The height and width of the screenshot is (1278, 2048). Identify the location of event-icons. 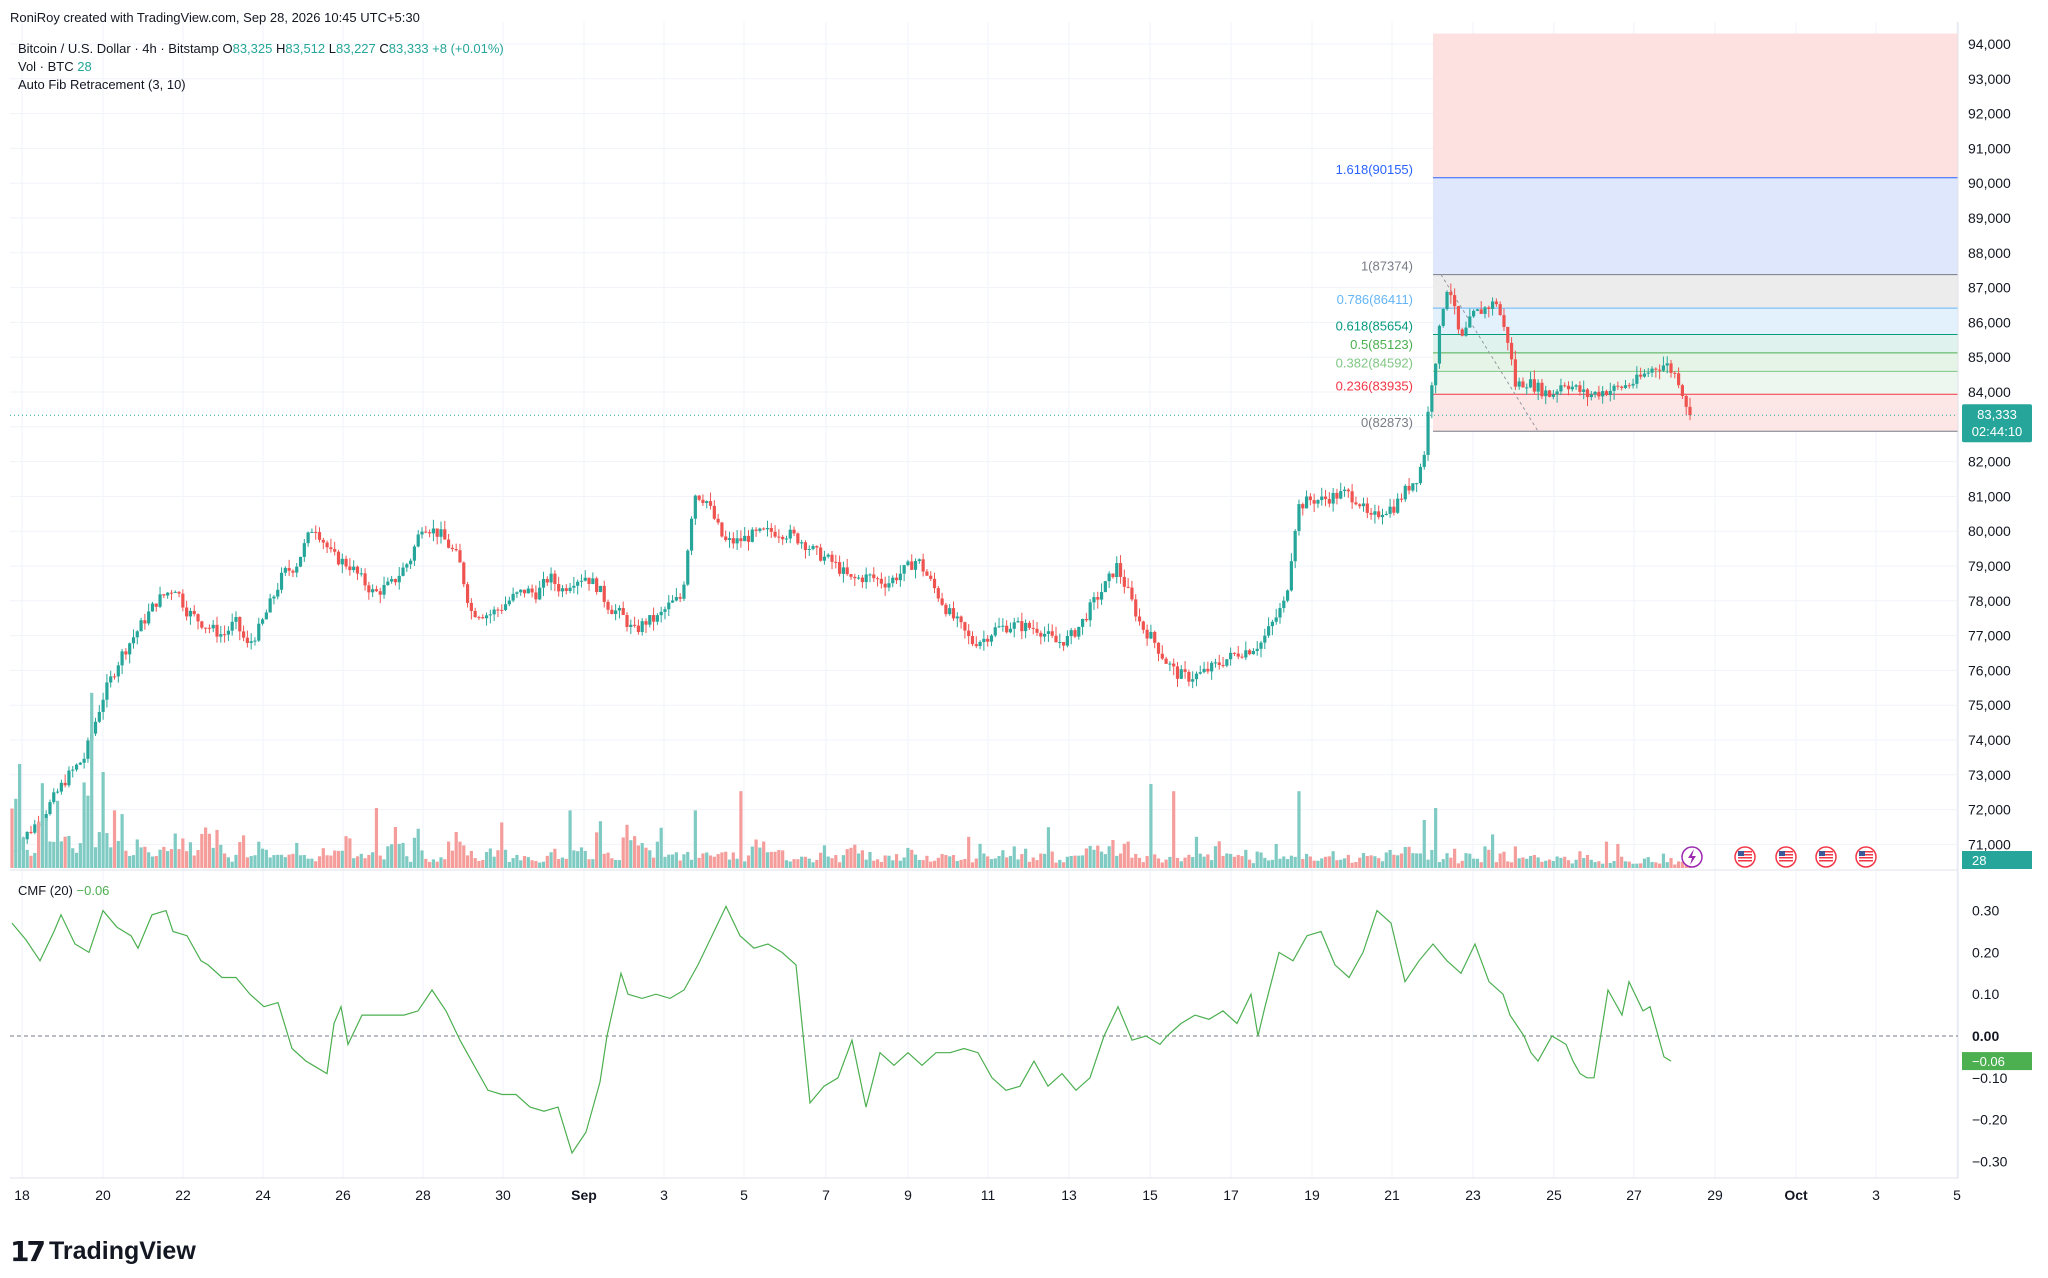
(1779, 857).